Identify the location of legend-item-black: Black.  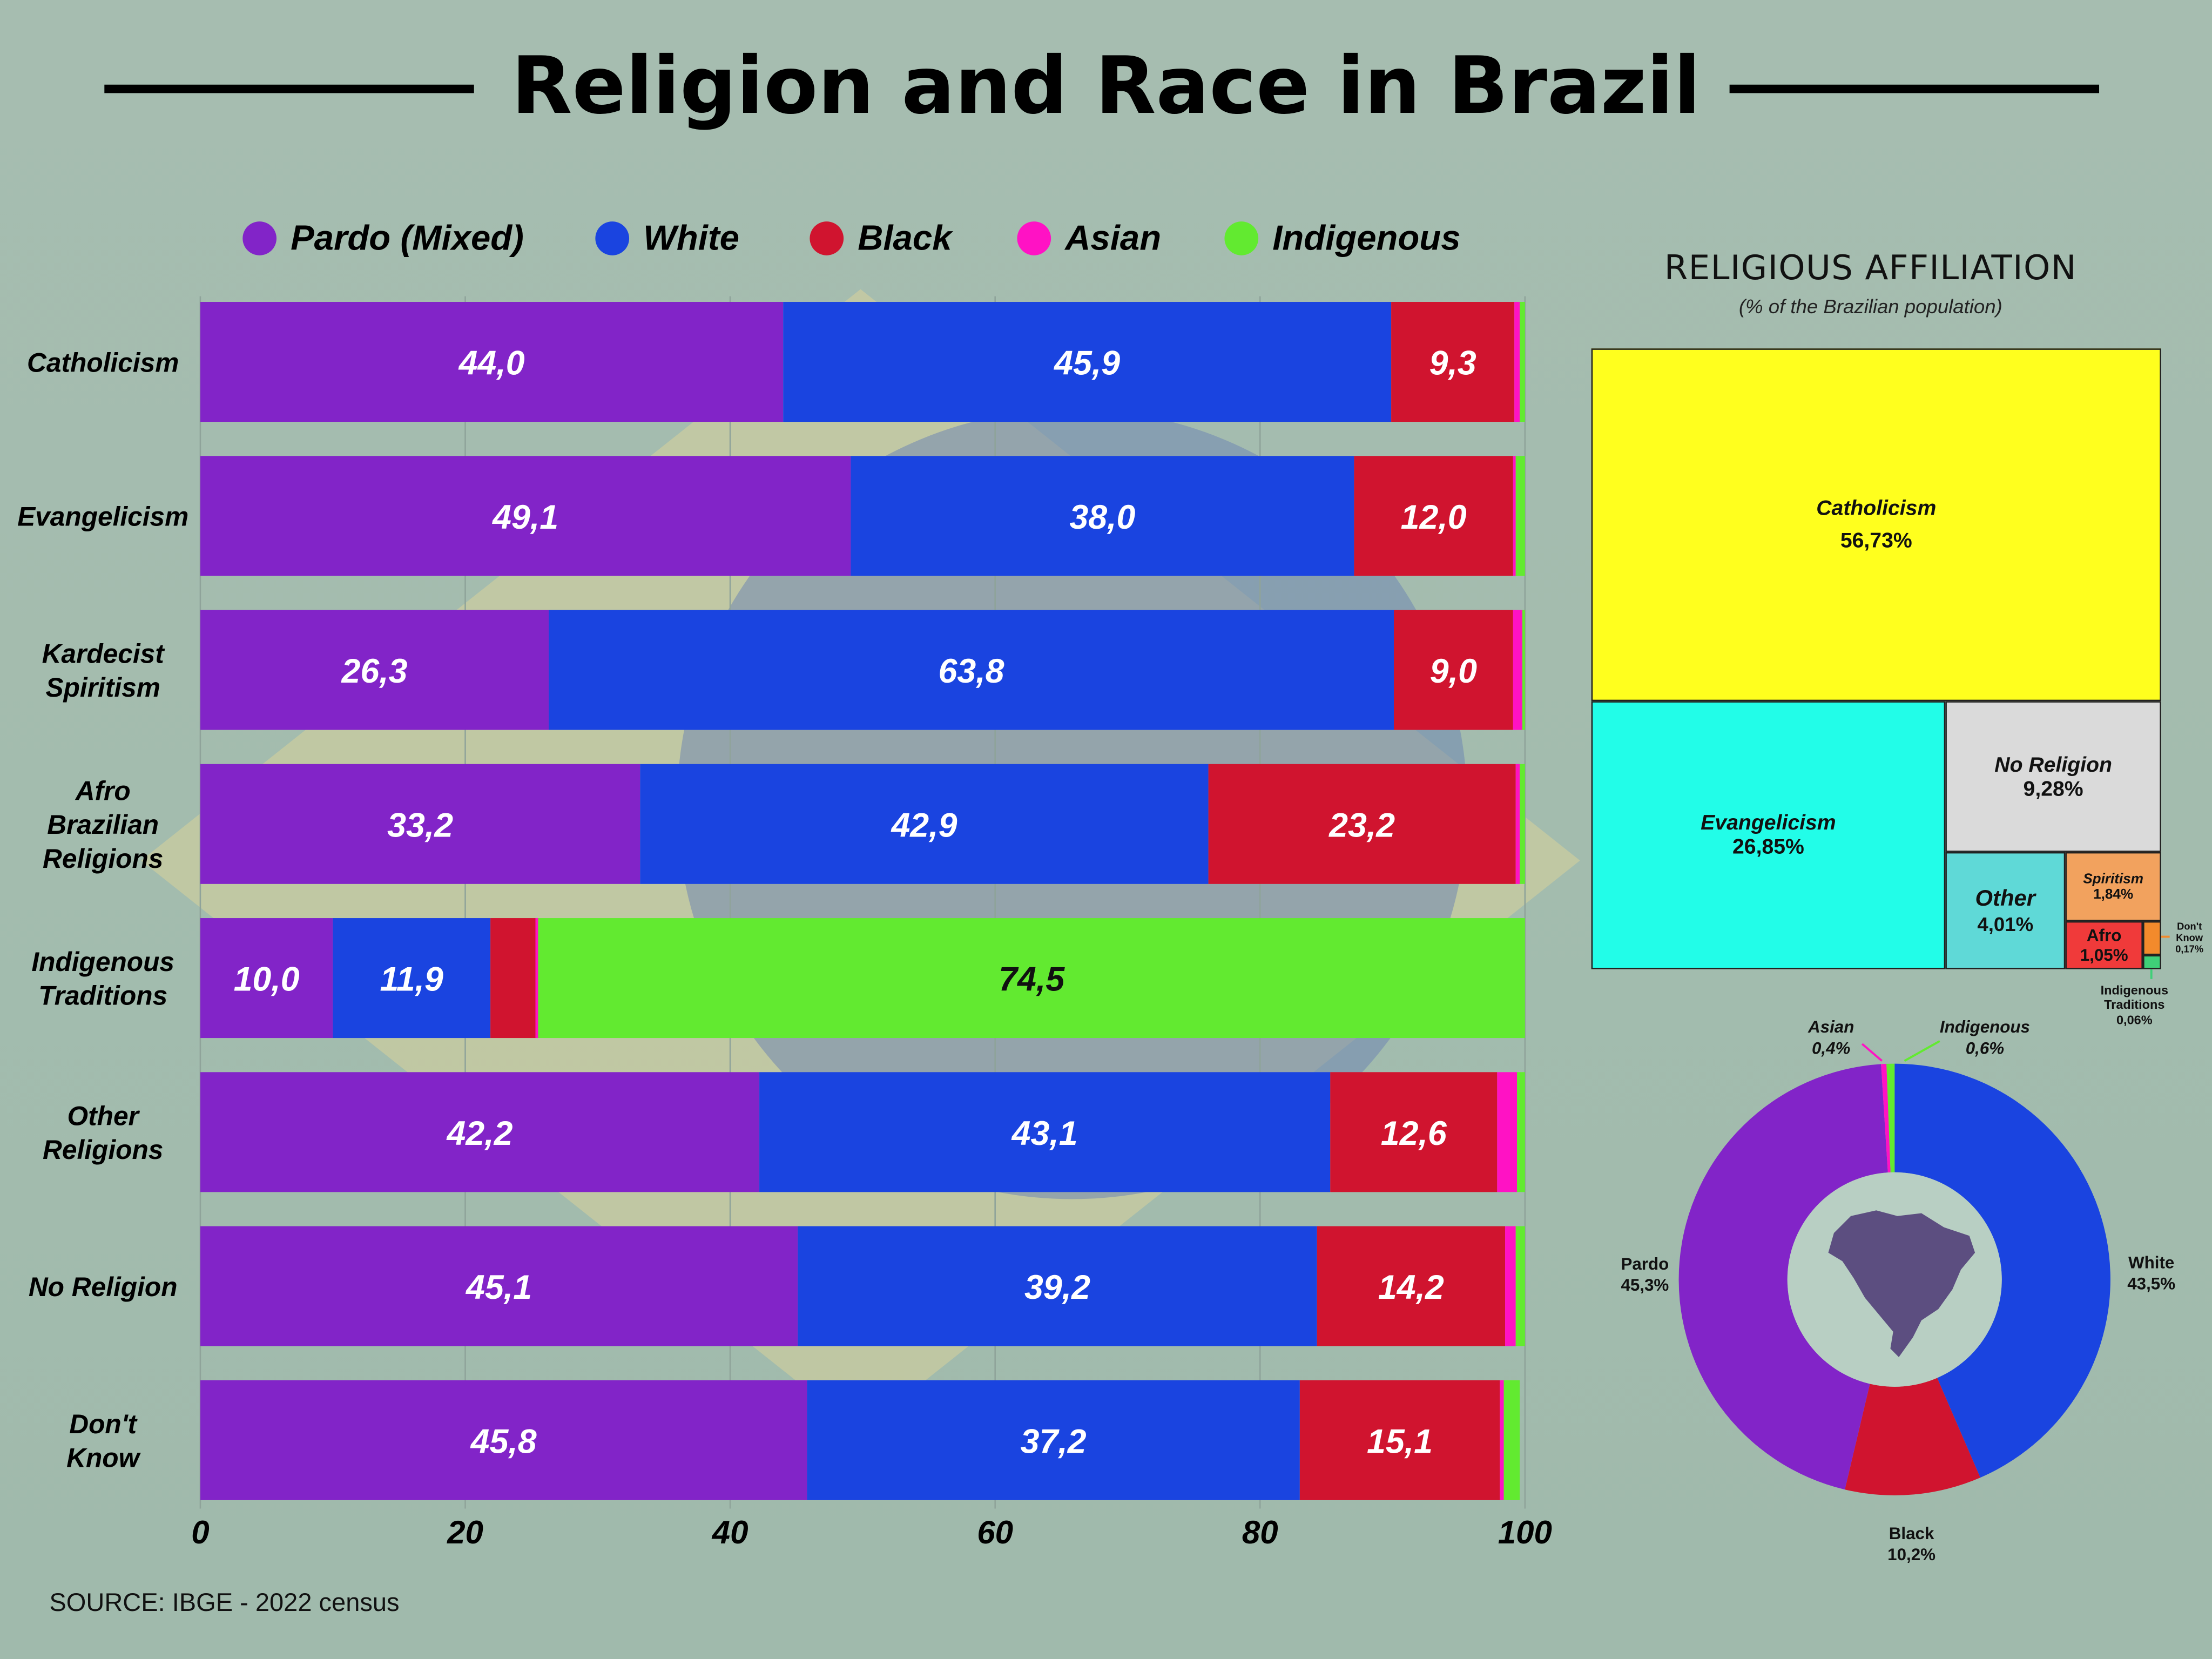
(881, 238).